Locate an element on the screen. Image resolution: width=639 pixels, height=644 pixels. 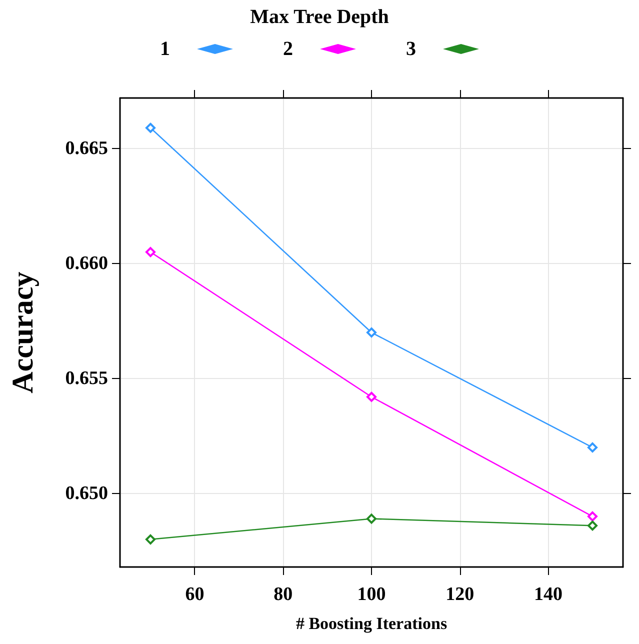
x-tick-label: 100 is located at coordinates (371, 594).